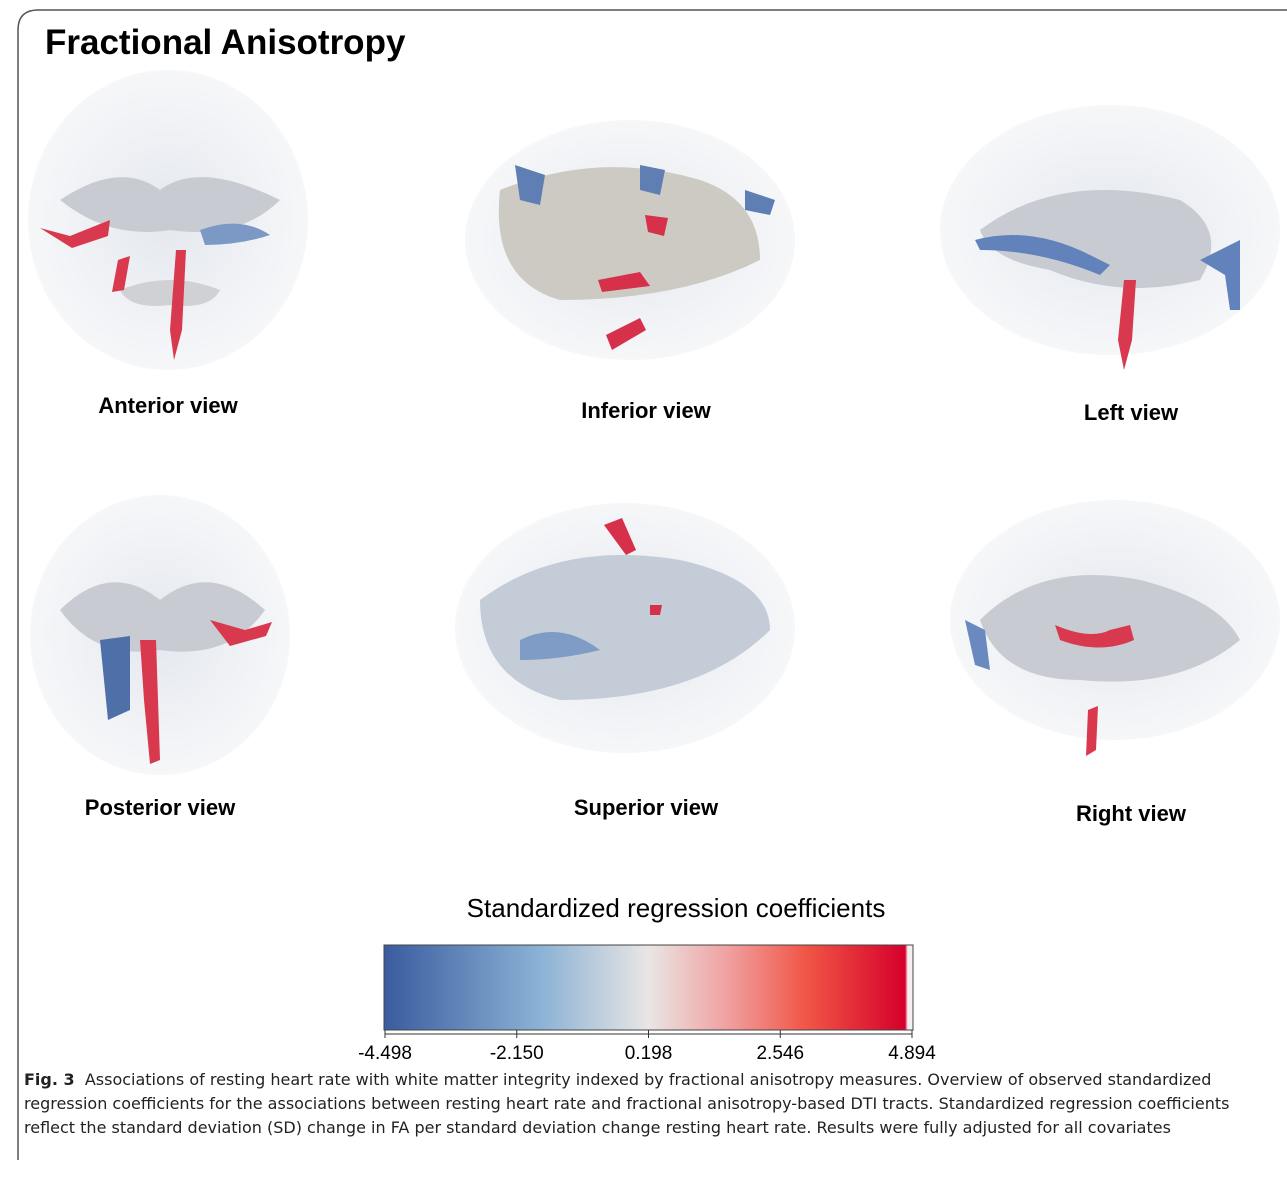 This screenshot has height=1178, width=1287. What do you see at coordinates (168, 220) in the screenshot?
I see `brain-anterior` at bounding box center [168, 220].